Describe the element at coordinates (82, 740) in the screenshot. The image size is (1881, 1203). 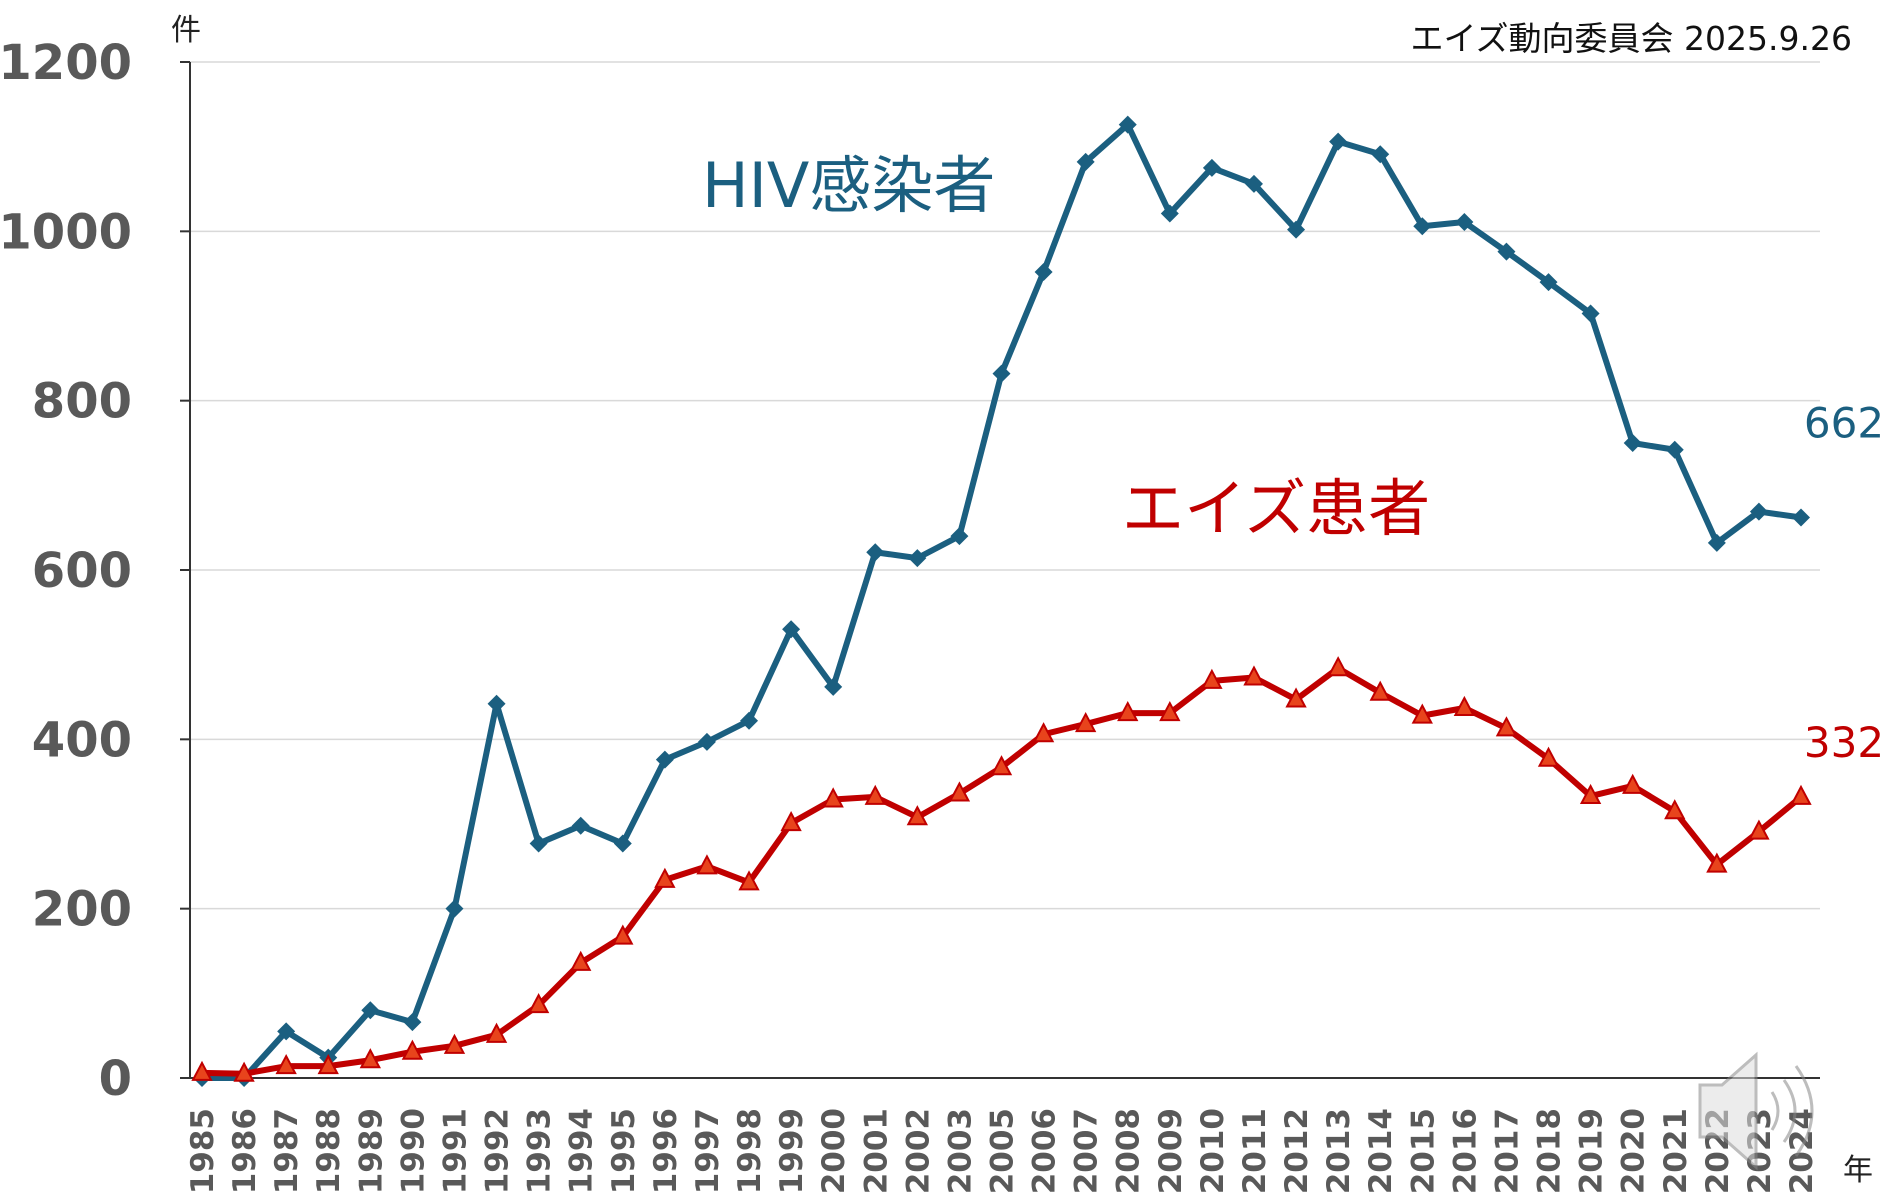
I see `y-tick-label: 400` at that location.